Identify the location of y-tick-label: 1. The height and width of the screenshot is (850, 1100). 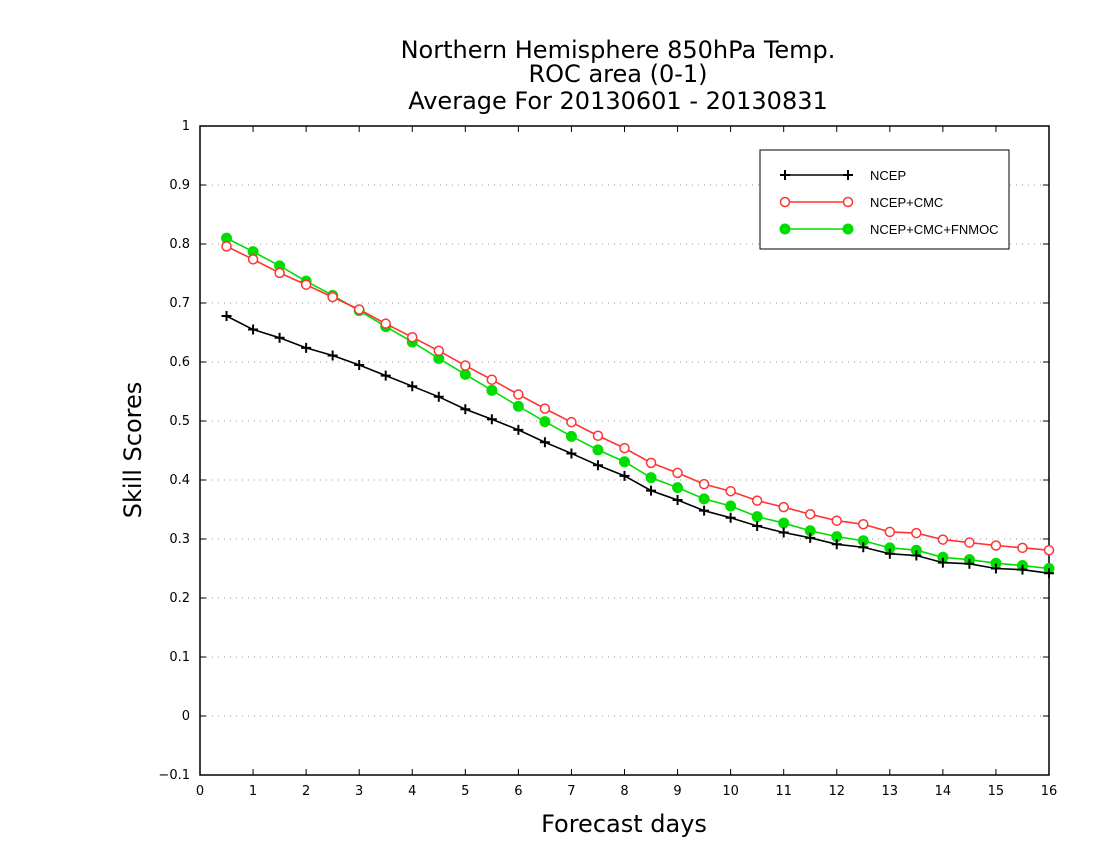
(186, 126).